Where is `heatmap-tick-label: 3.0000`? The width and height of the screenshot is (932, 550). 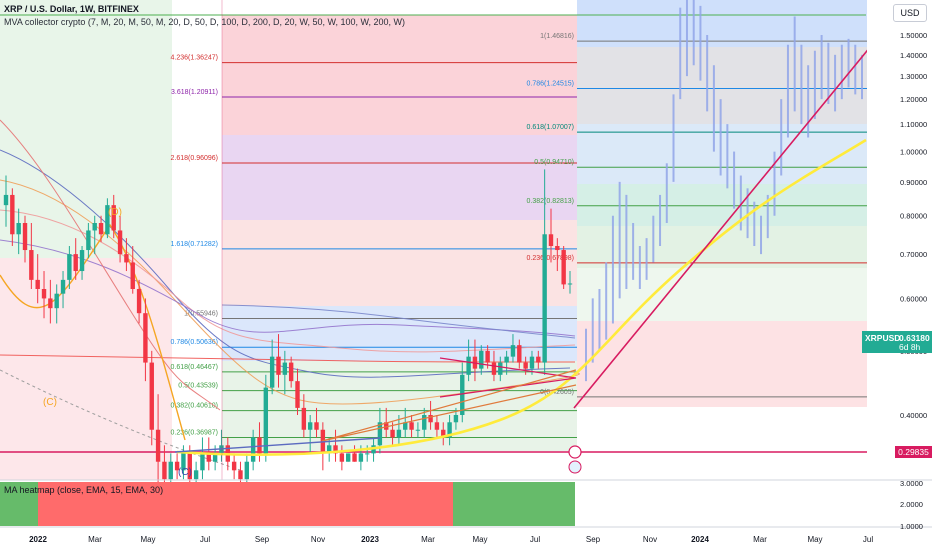
heatmap-tick-label: 3.0000 is located at coordinates (911, 483).